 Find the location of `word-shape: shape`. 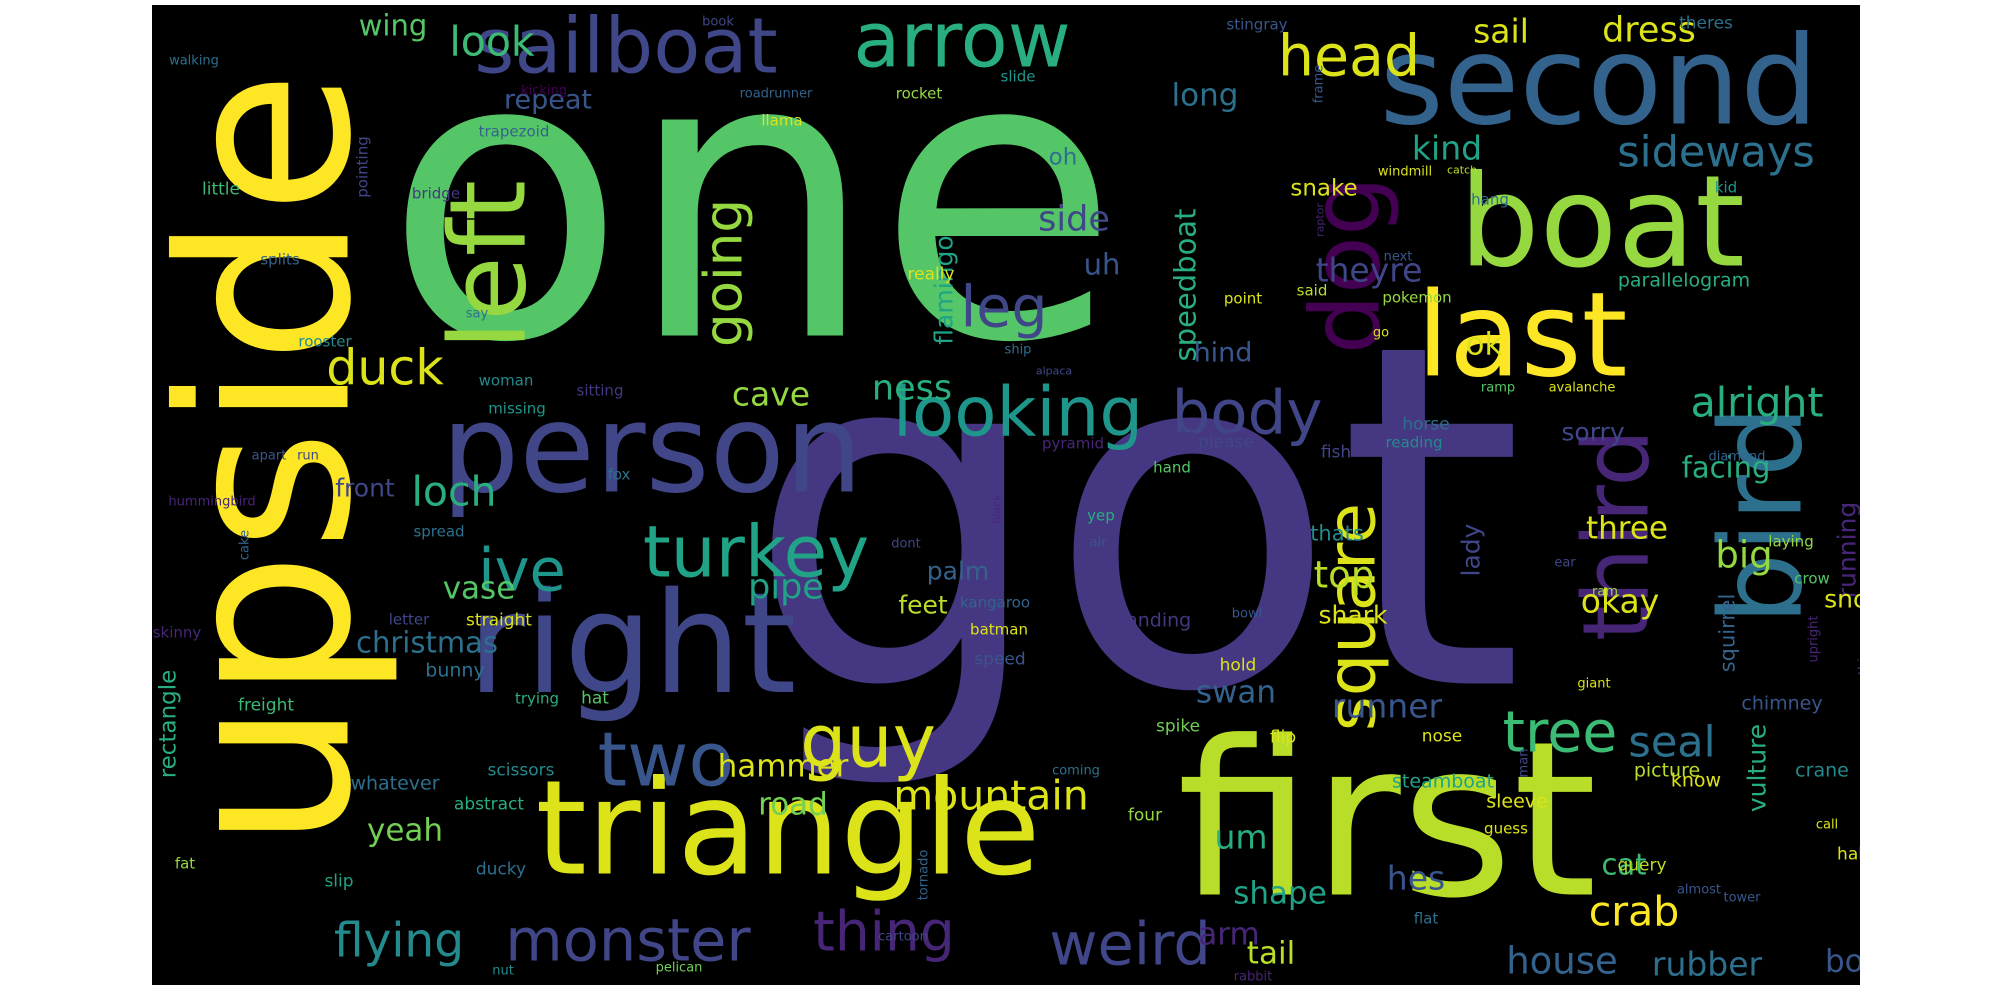

word-shape: shape is located at coordinates (1280, 893).